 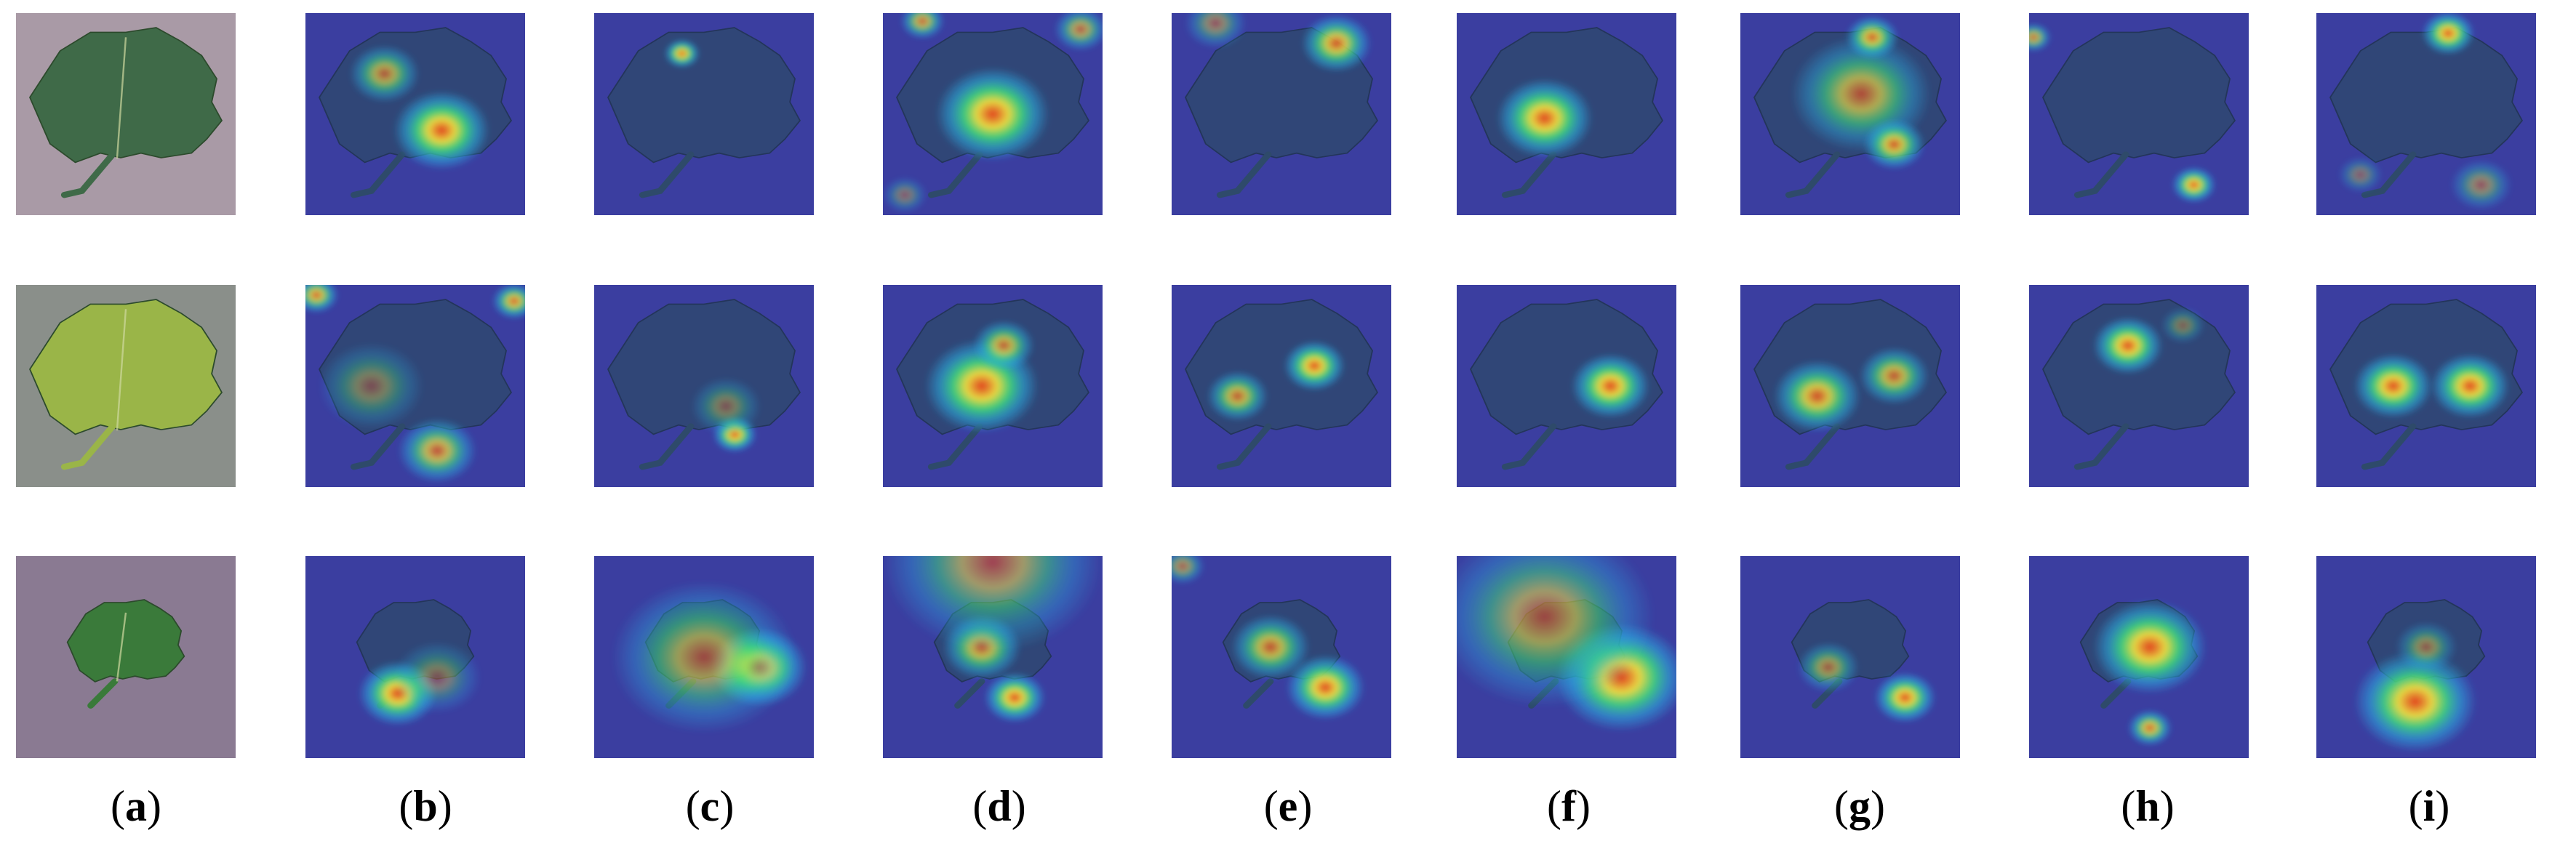 I want to click on column-label-a: (a), so click(x=136, y=806).